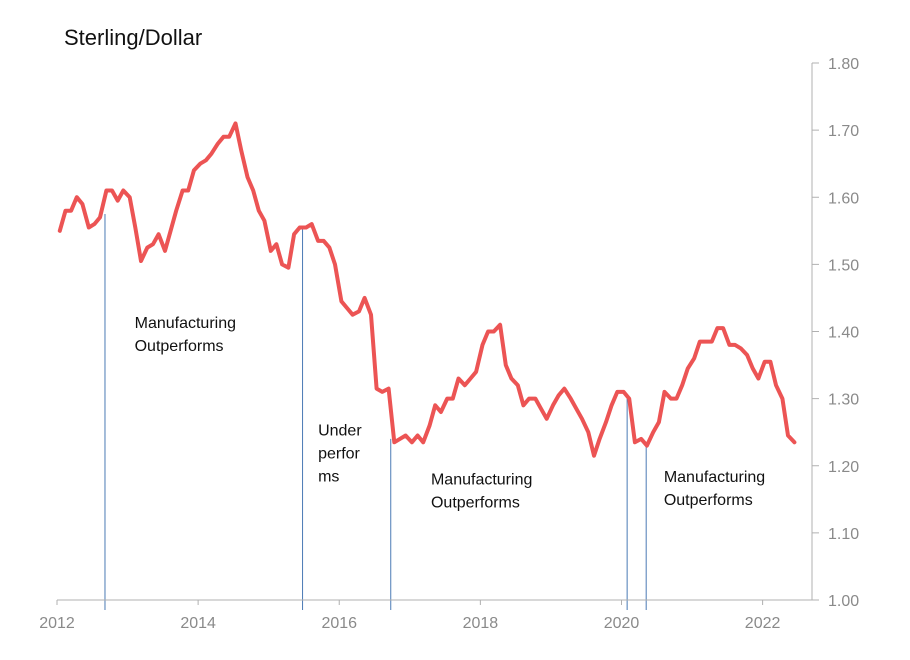  What do you see at coordinates (843, 198) in the screenshot?
I see `y-tick-label: 1.60` at bounding box center [843, 198].